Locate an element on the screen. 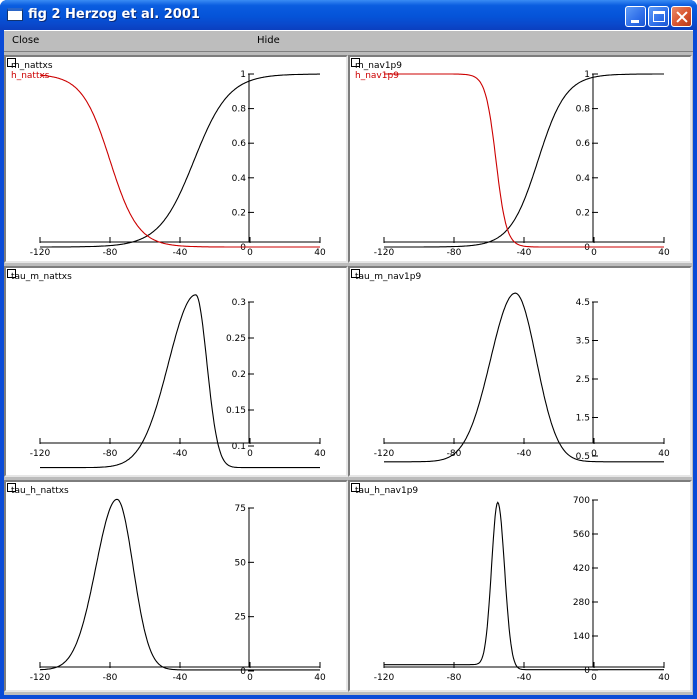 Image resolution: width=697 pixels, height=699 pixels. close-window-button is located at coordinates (681, 16).